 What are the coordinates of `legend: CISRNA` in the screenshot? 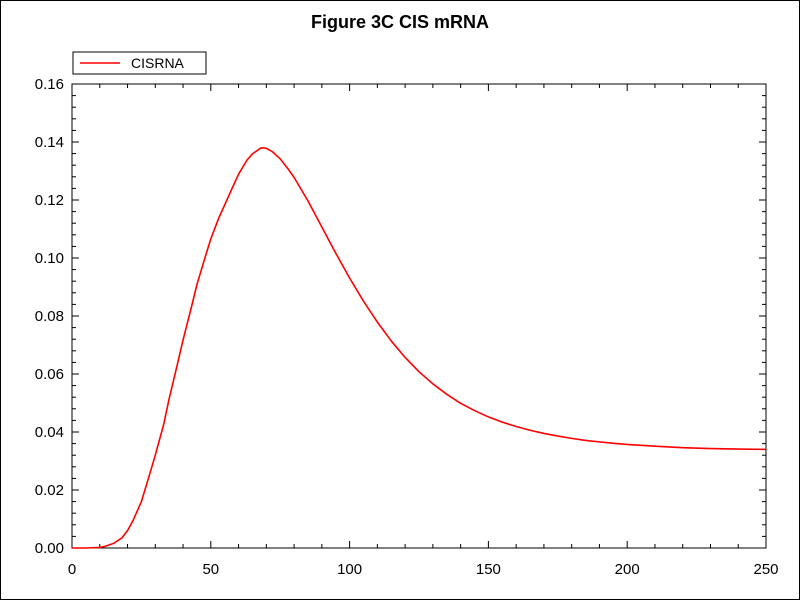 It's located at (139, 63).